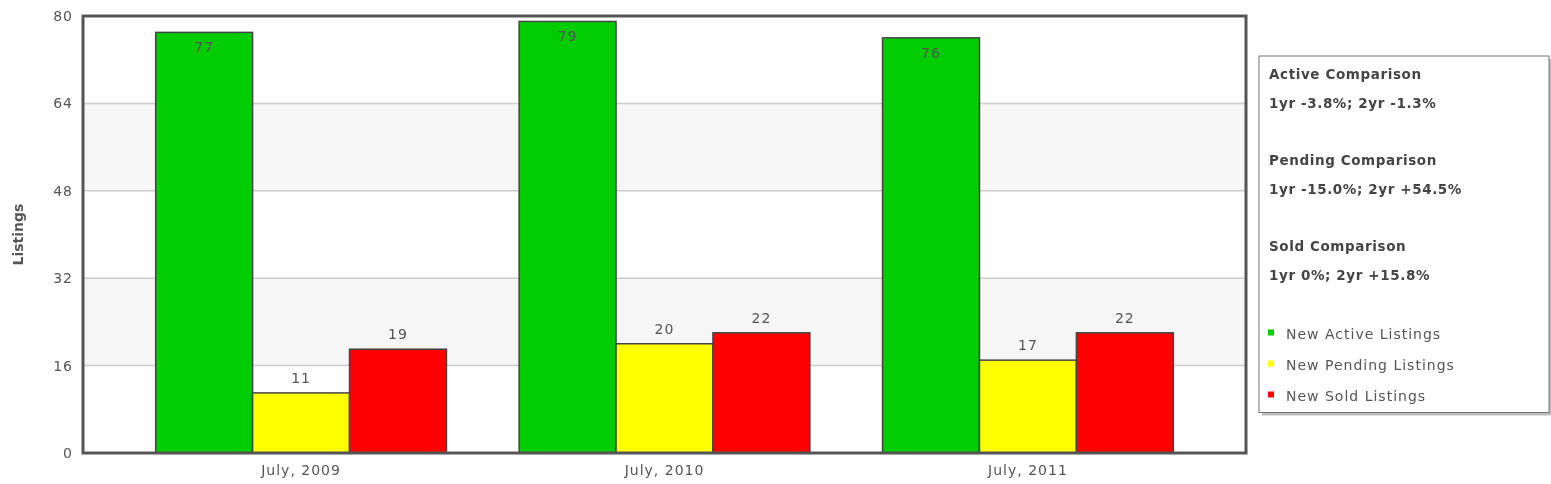 This screenshot has width=1551, height=484. What do you see at coordinates (664, 470) in the screenshot?
I see `x-tick-label: July, 2010` at bounding box center [664, 470].